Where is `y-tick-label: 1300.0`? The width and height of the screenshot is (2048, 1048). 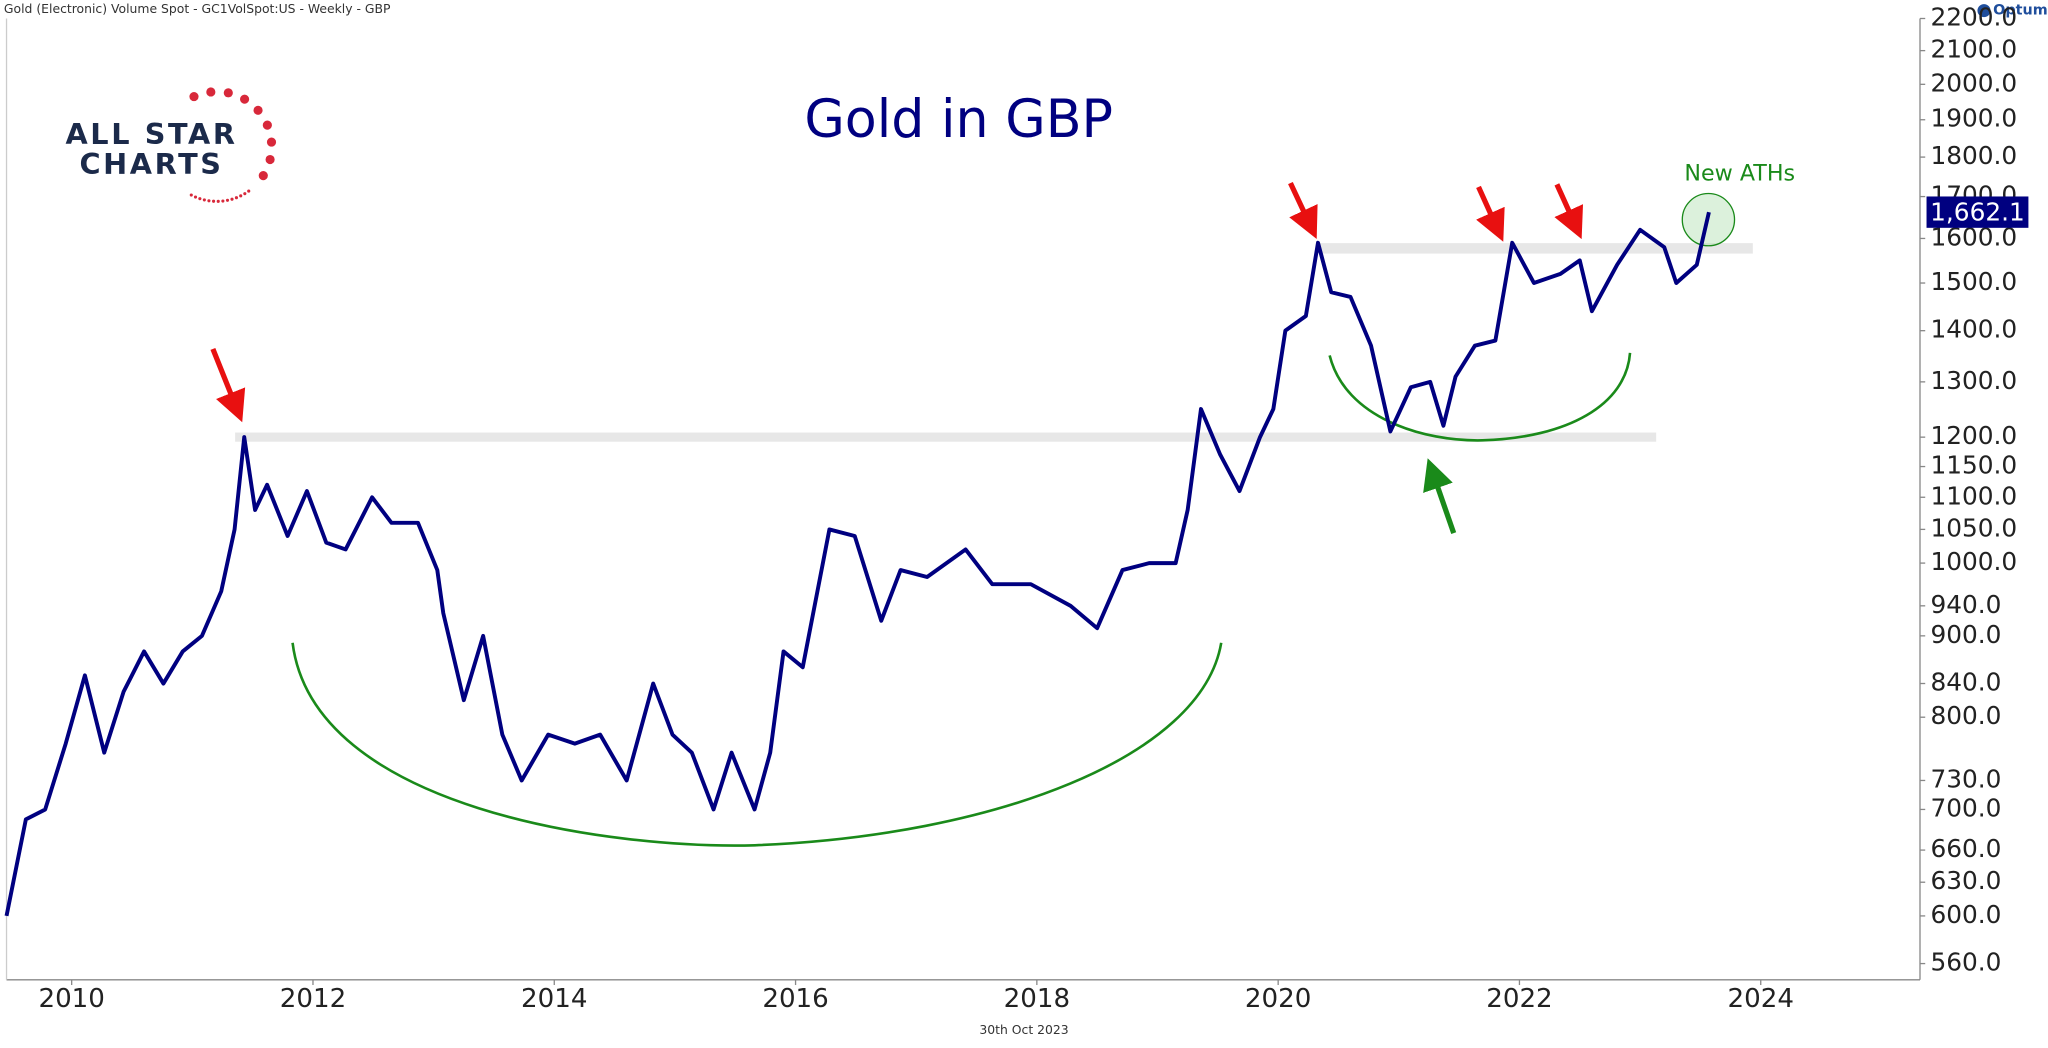
y-tick-label: 1300.0 is located at coordinates (1973, 380).